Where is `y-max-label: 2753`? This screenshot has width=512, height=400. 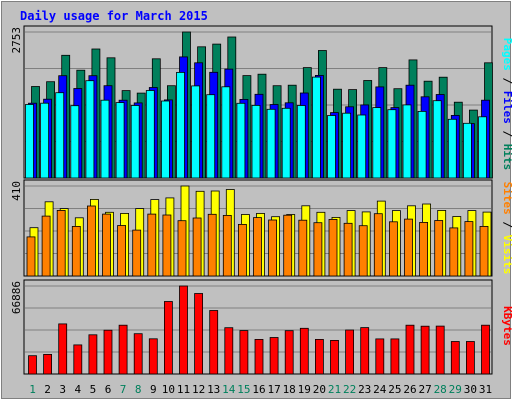 y-max-label: 2753 is located at coordinates (16, 40).